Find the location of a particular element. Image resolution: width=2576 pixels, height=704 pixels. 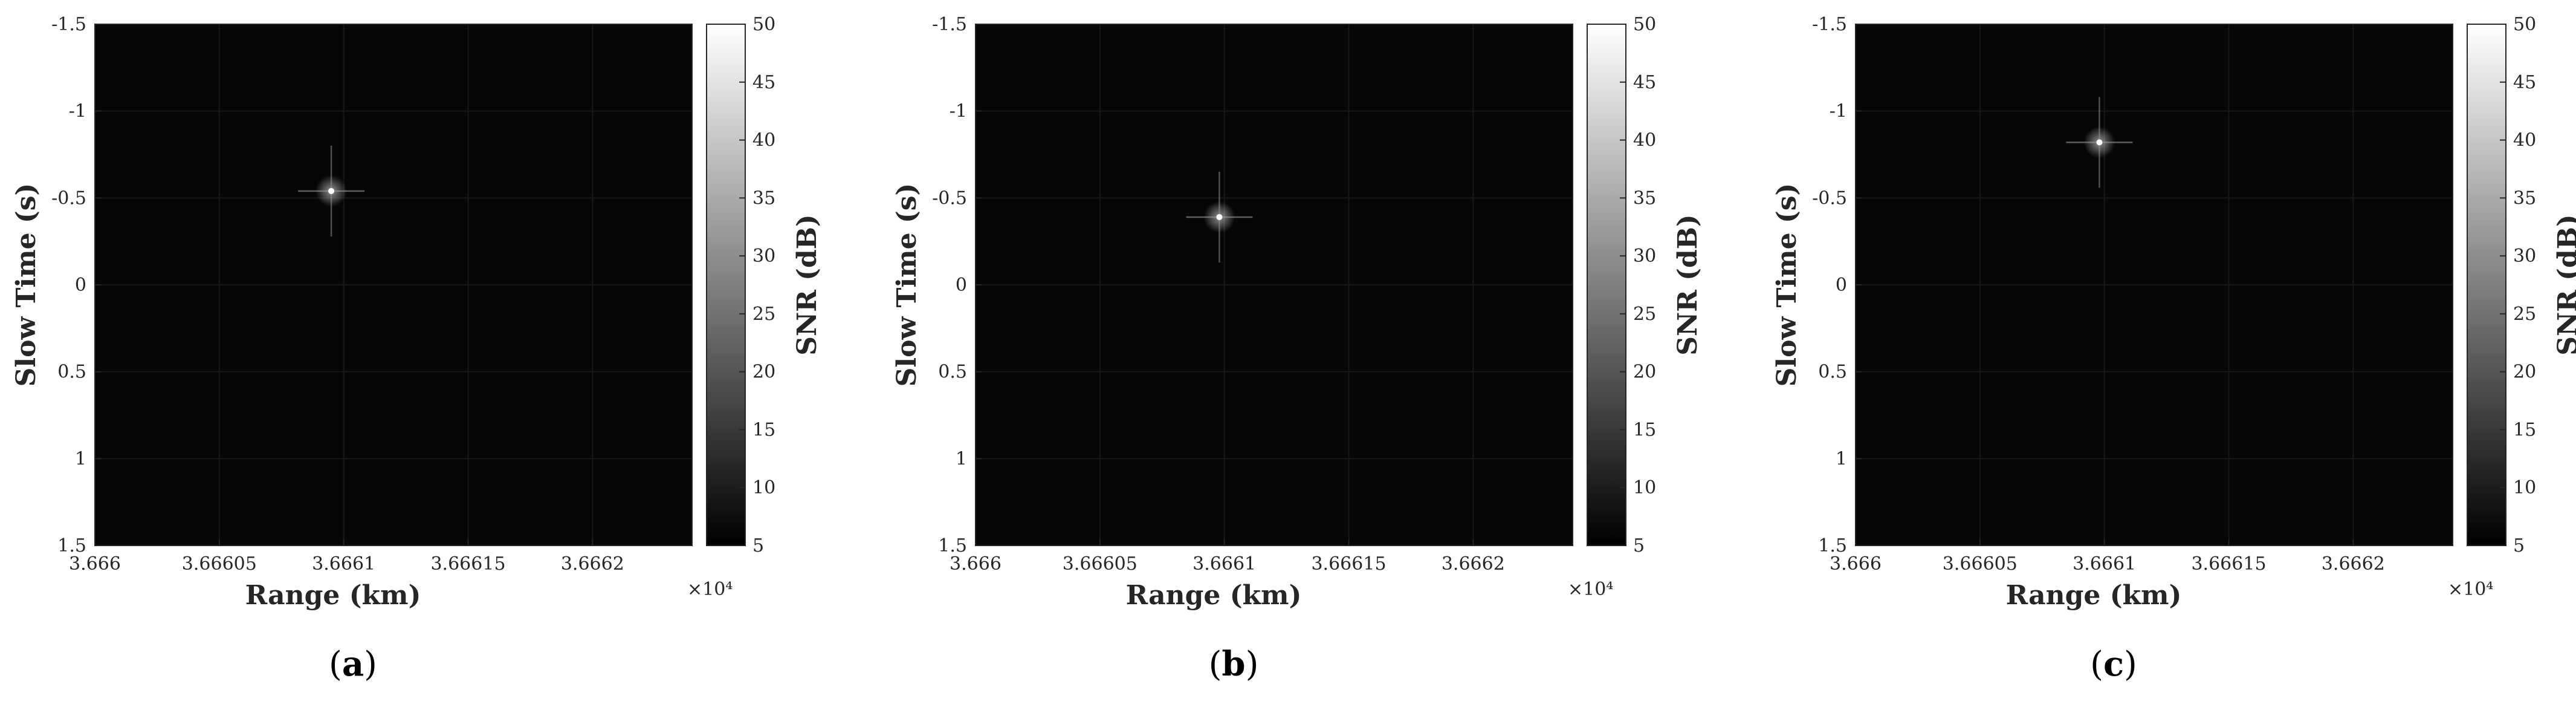

panel-caption: (c) is located at coordinates (2113, 664).